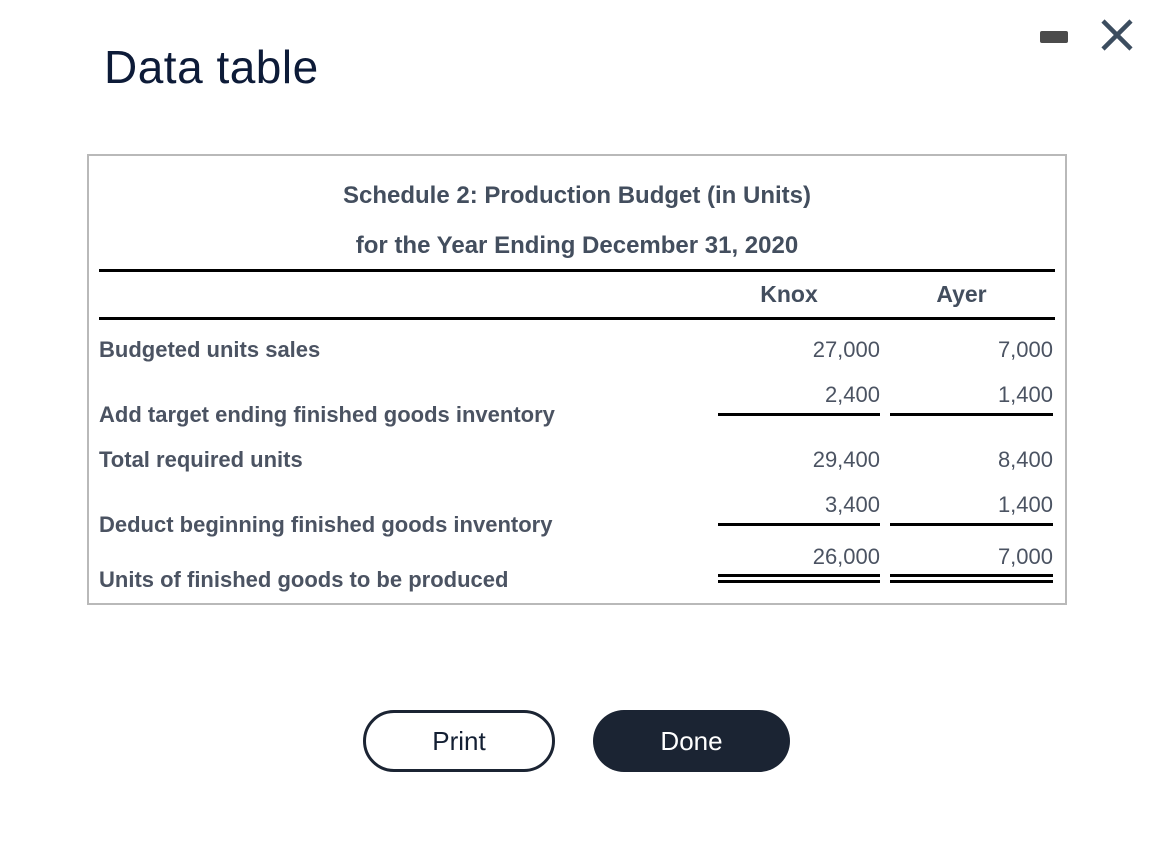  I want to click on table-title-line2: for the Year Ending December 31, 2020, so click(577, 245).